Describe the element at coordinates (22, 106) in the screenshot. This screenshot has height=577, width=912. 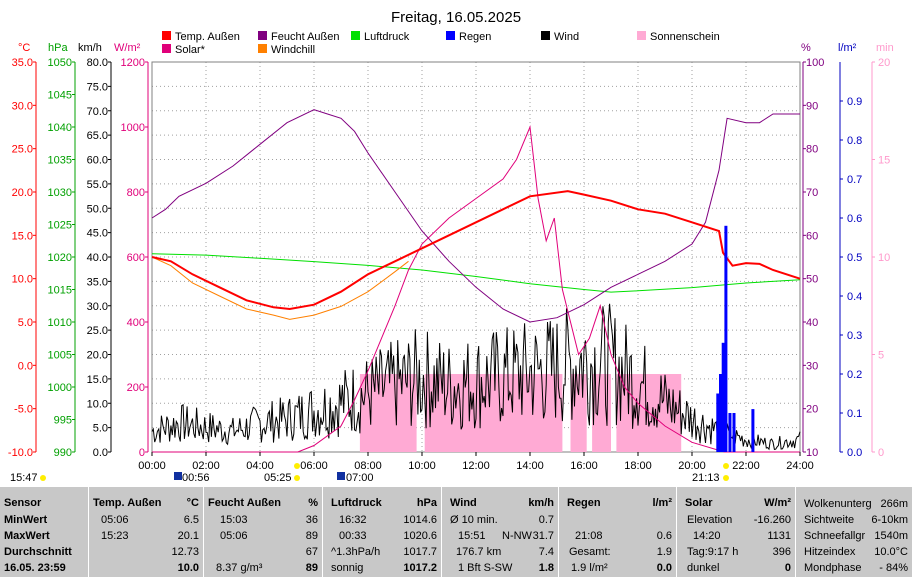
I see `tick-temp: 30.0` at that location.